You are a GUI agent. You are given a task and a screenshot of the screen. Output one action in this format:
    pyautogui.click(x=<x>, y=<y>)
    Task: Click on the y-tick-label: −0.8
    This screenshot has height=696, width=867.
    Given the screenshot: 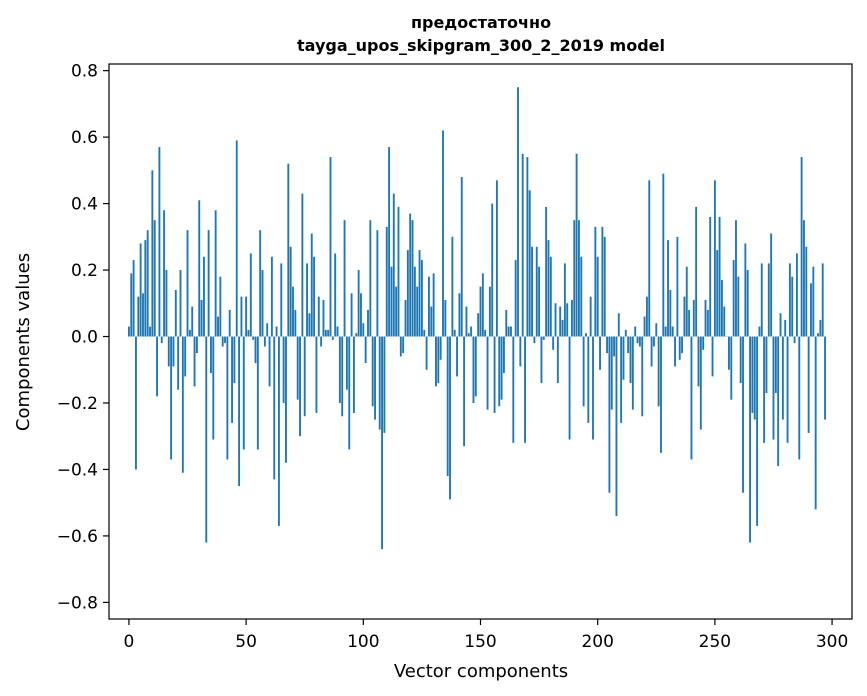 What is the action you would take?
    pyautogui.click(x=77, y=603)
    